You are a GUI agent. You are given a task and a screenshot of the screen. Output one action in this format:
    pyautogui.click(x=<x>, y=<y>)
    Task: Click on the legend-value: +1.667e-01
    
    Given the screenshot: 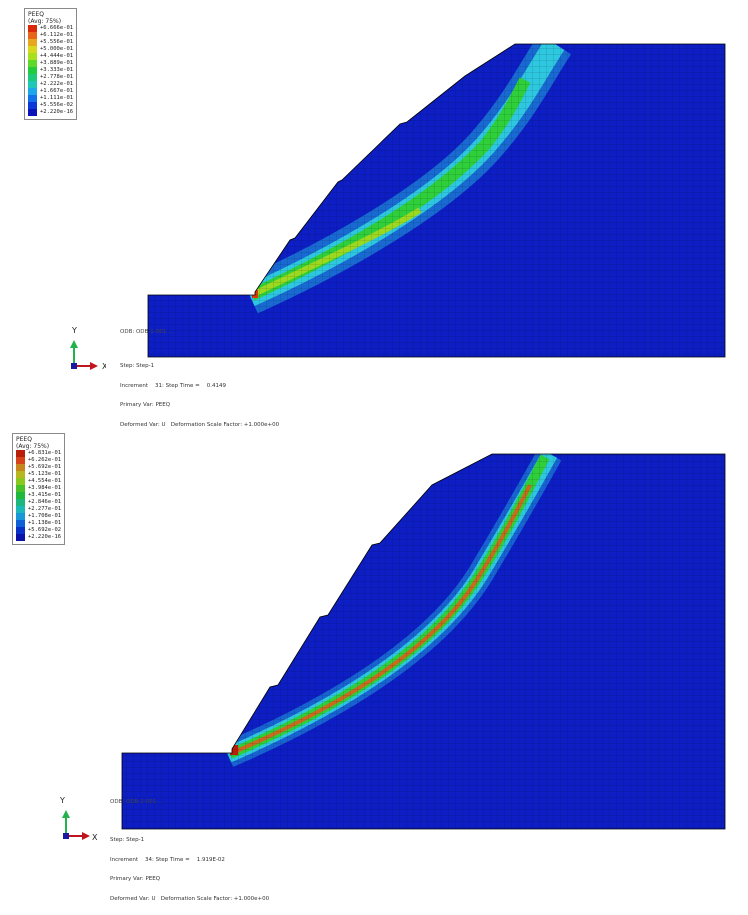 What is the action you would take?
    pyautogui.click(x=57, y=91)
    